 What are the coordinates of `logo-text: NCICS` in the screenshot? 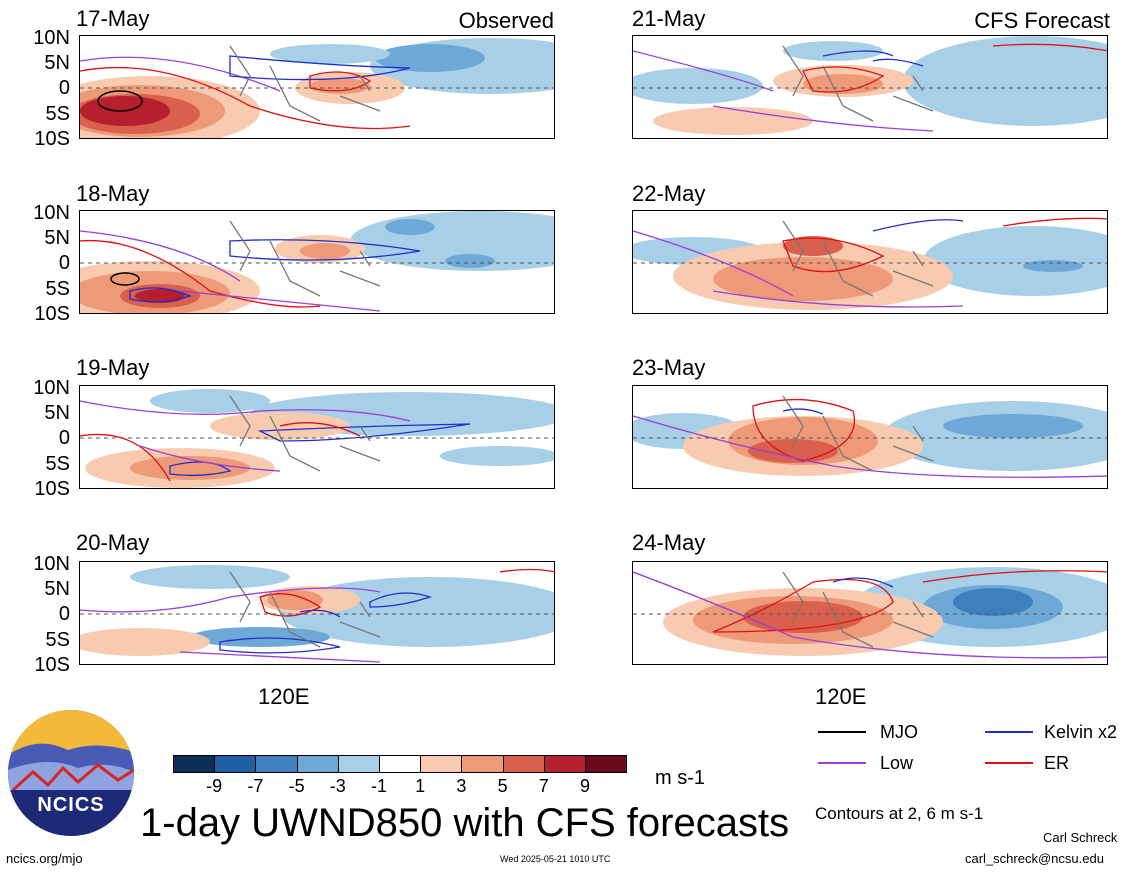 It's located at (71, 805).